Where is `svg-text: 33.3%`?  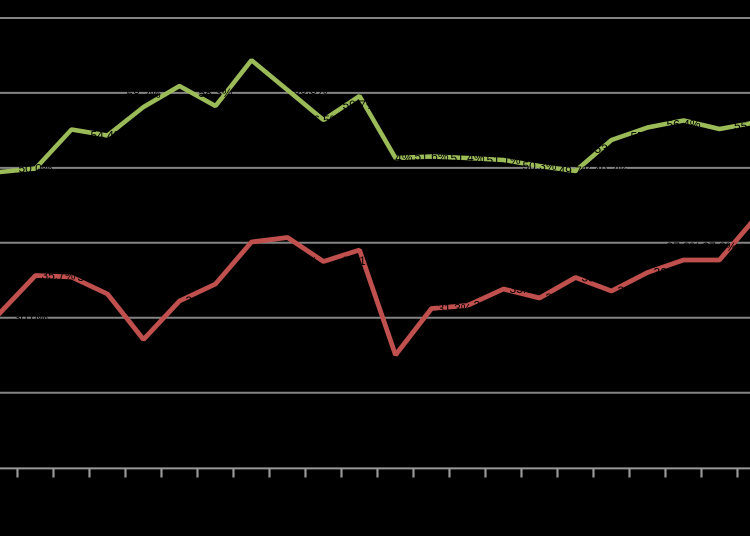 svg-text: 33.3% is located at coordinates (131, 294).